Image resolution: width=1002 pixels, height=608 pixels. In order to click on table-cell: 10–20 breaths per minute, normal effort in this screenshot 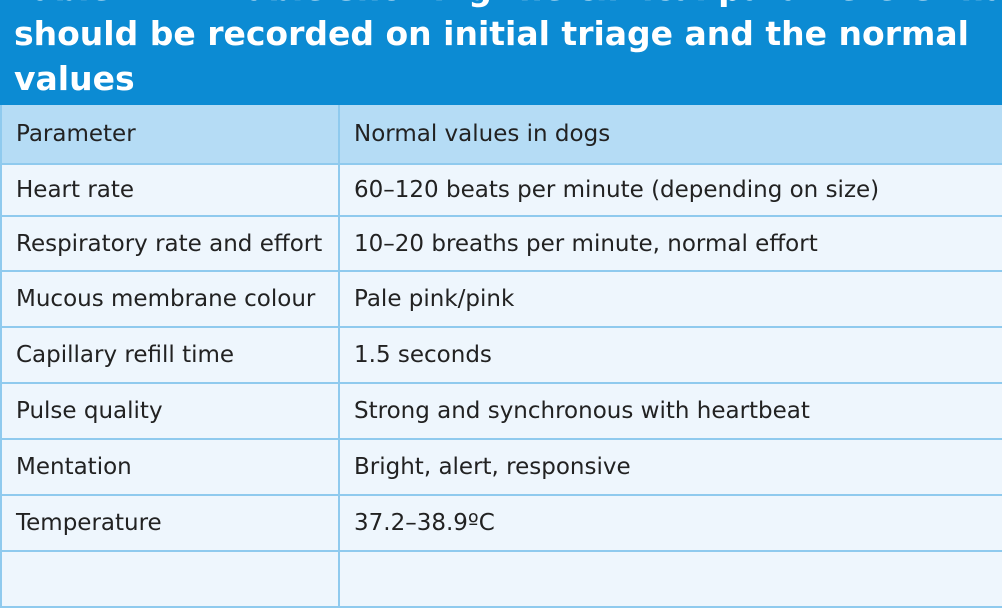, I will do `click(670, 243)`.